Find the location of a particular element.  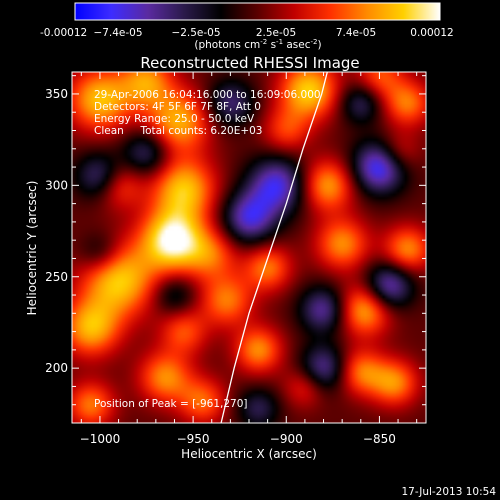

annotation-time: 29-Apr-2006 16:04:16.000 to 16:09:06.000 is located at coordinates (207, 95).